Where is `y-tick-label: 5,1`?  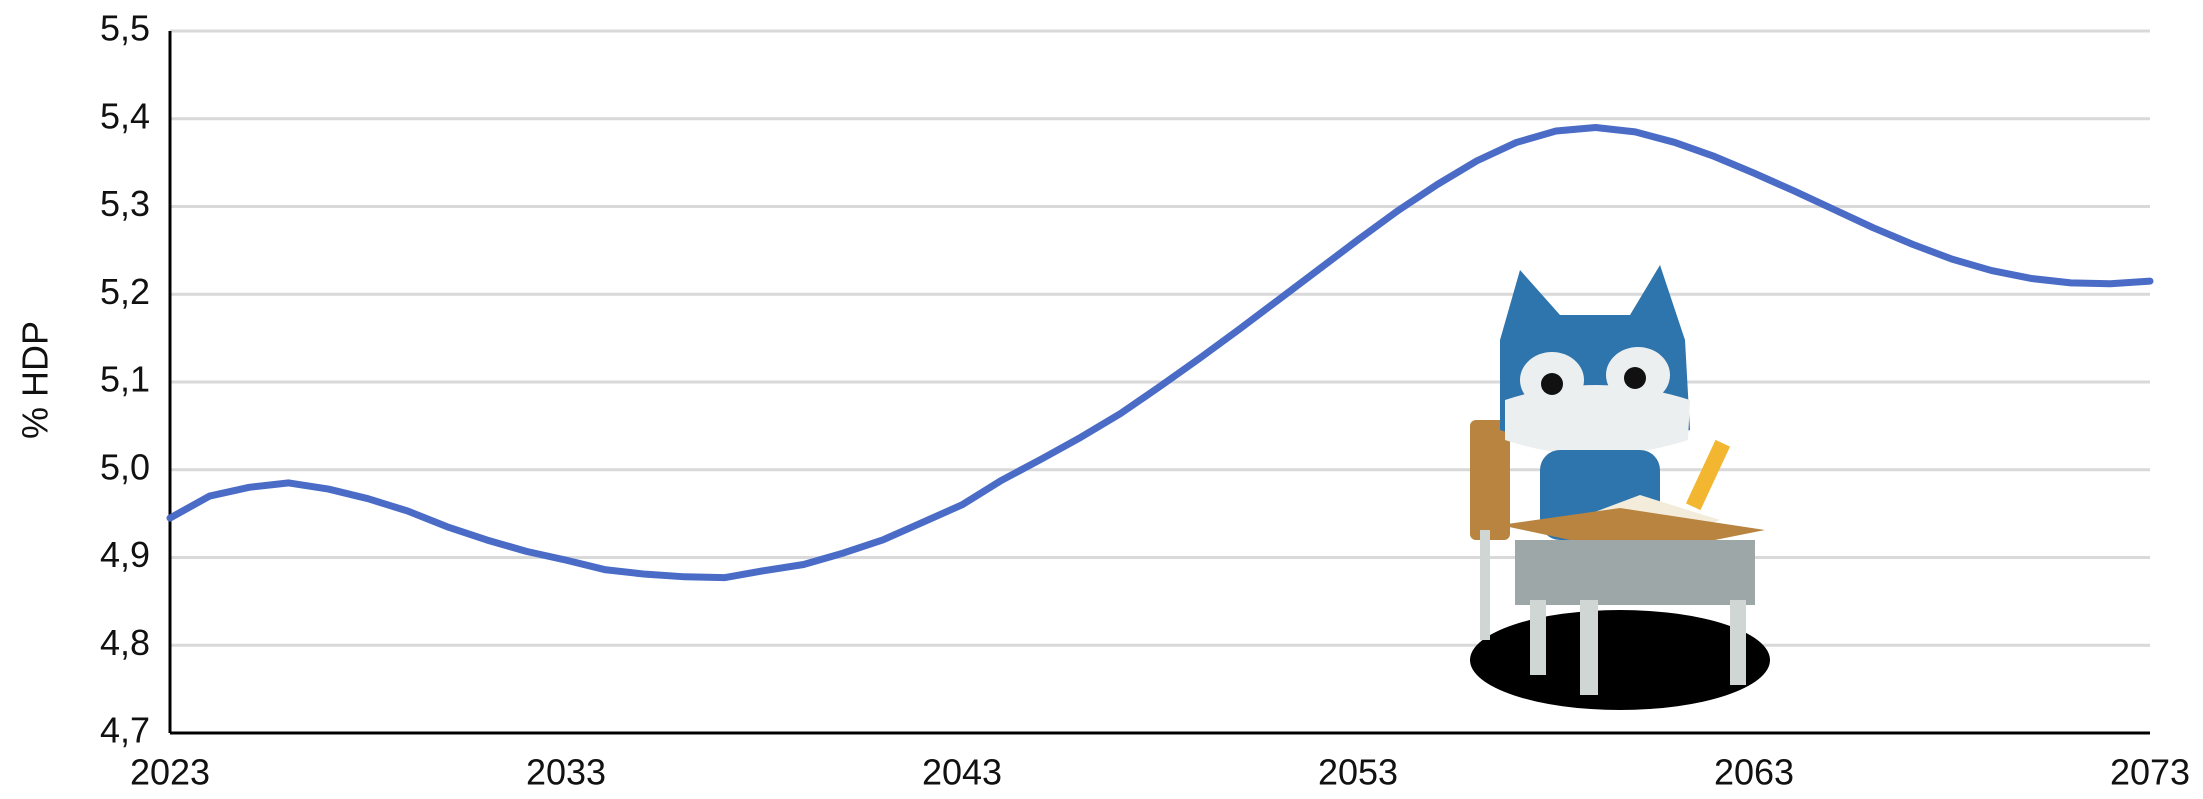
y-tick-label: 5,1 is located at coordinates (125, 379).